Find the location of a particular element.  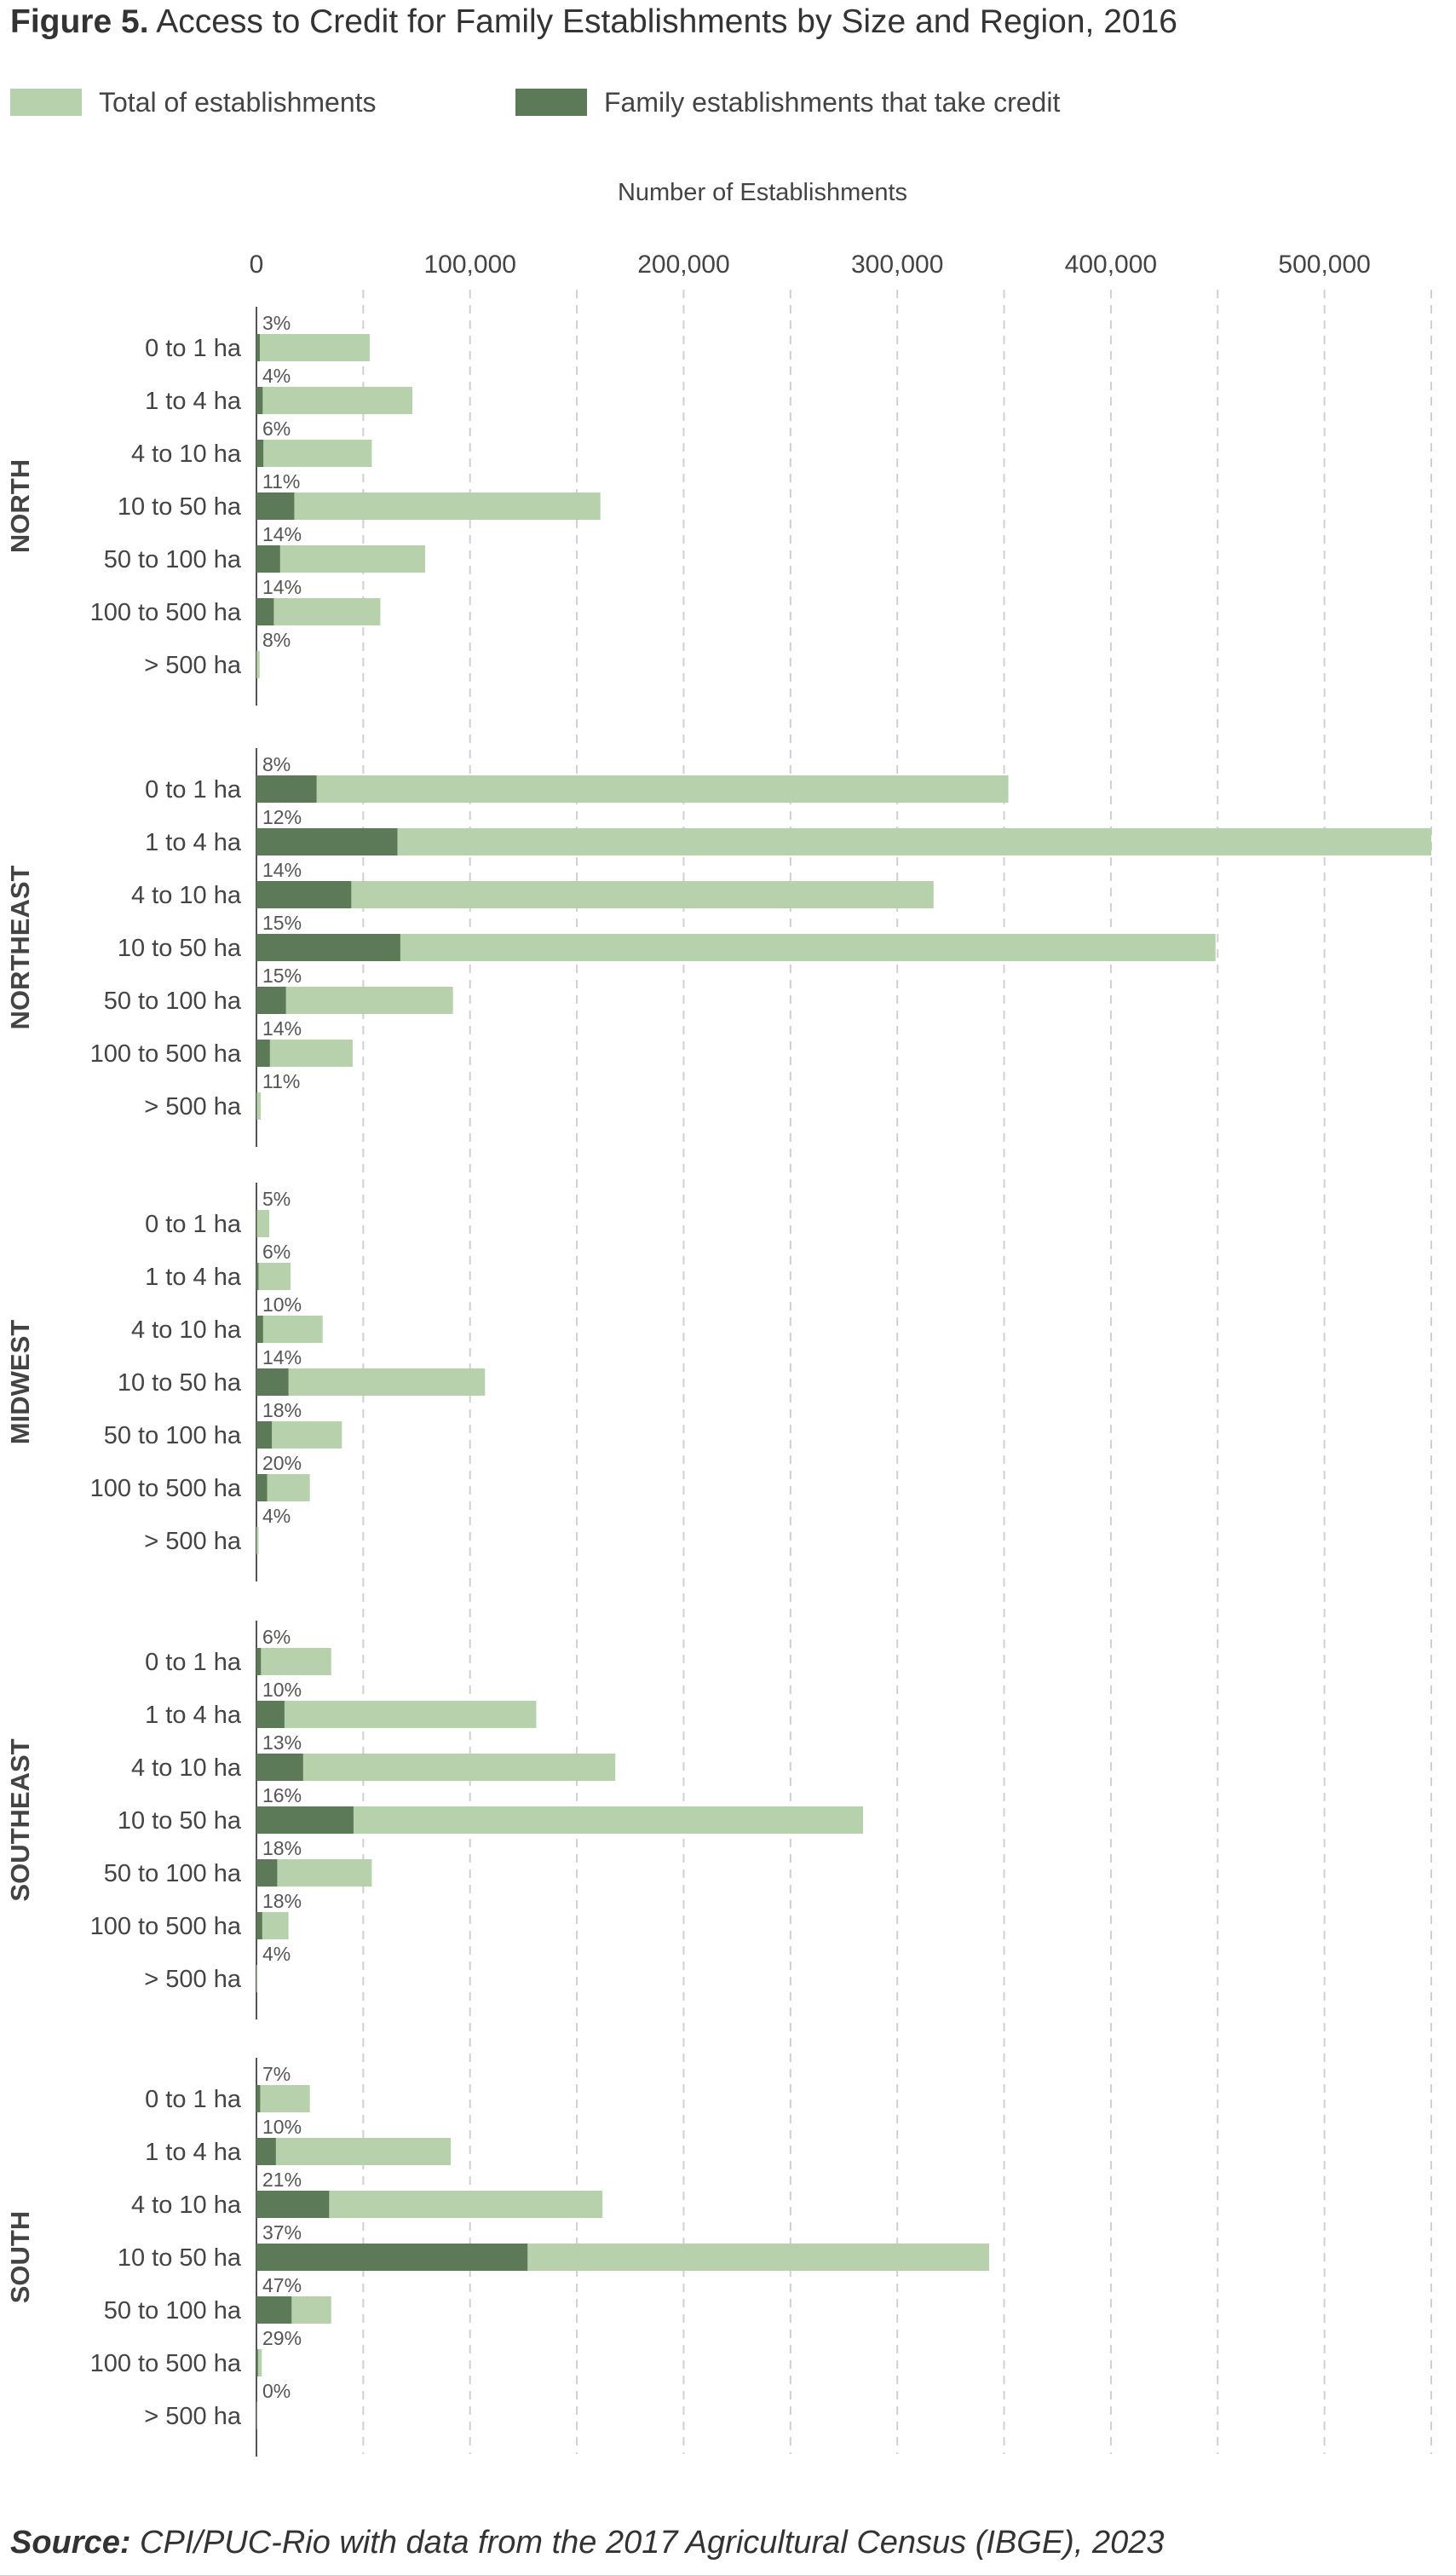

percent-label: 11% is located at coordinates (281, 1081).